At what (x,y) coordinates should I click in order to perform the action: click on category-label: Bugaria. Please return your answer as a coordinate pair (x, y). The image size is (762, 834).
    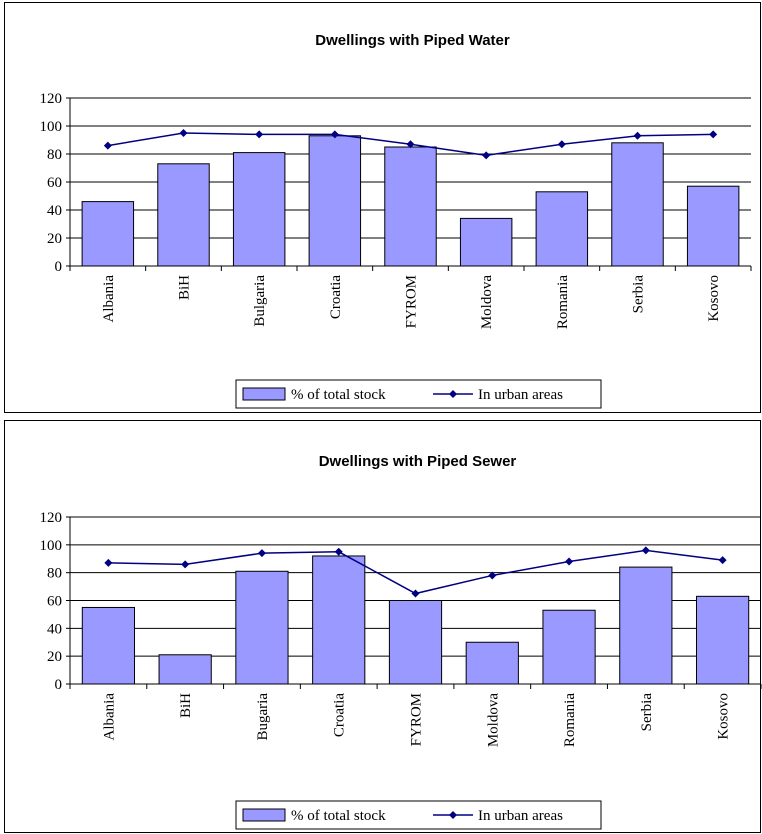
    Looking at the image, I should click on (263, 717).